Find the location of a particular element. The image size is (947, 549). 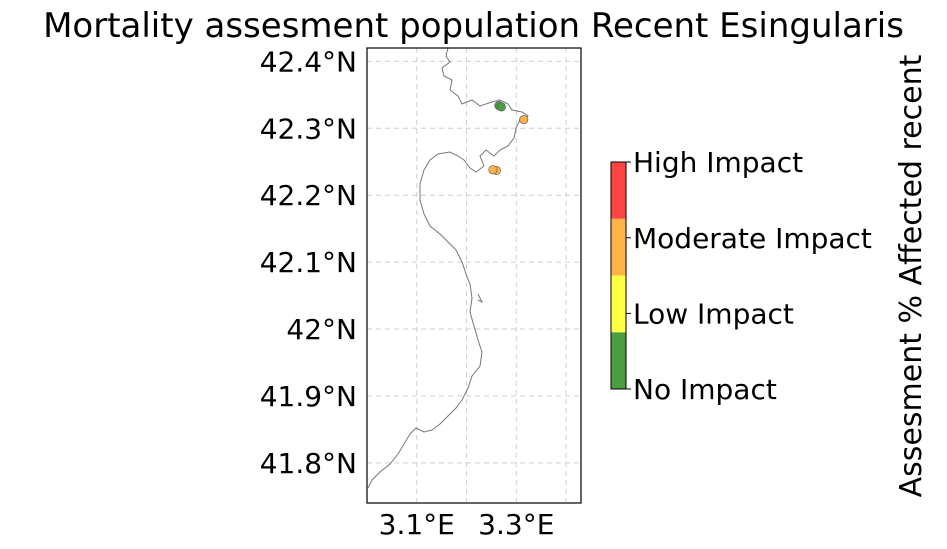

lat-tick-label: 42°N is located at coordinates (321, 329).